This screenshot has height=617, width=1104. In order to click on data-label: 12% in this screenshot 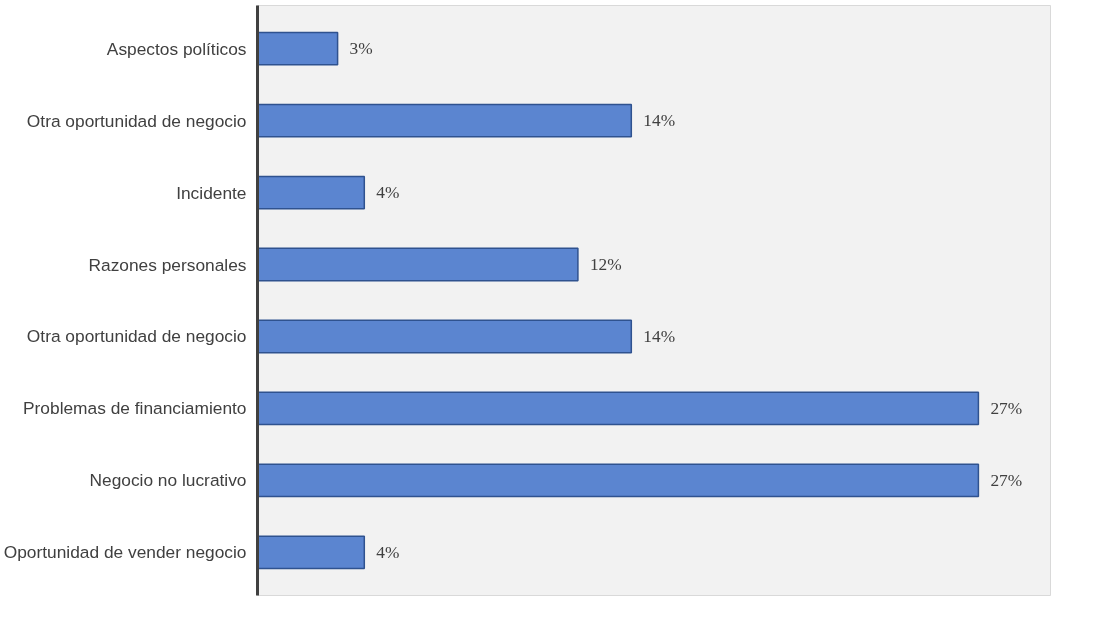, I will do `click(605, 265)`.